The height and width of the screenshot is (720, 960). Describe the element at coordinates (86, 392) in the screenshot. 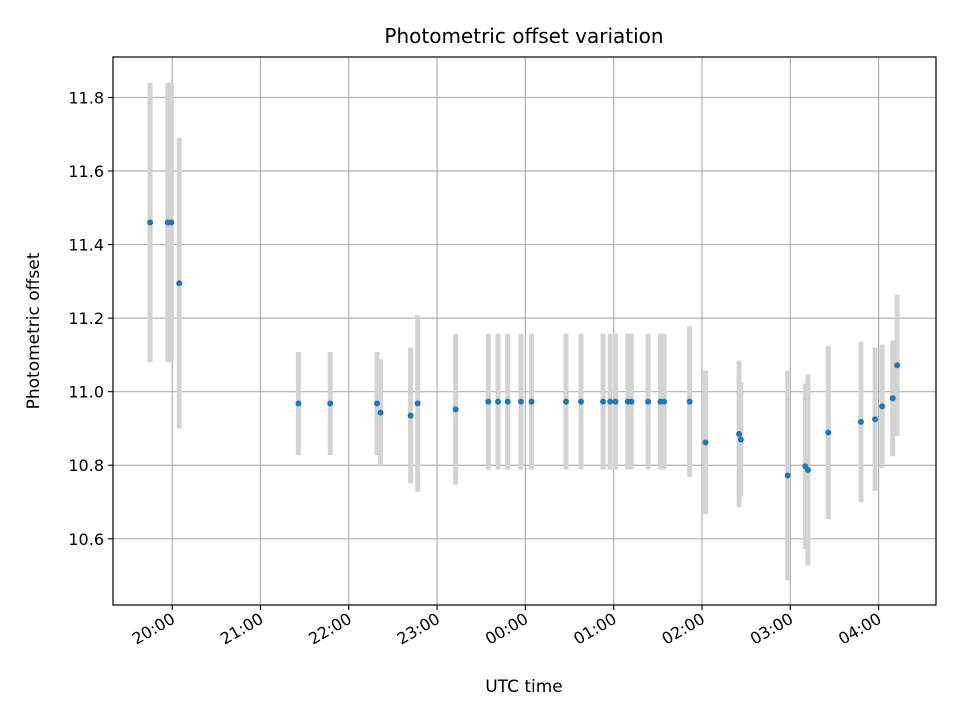

I see `y-tick-label: 11.0` at that location.